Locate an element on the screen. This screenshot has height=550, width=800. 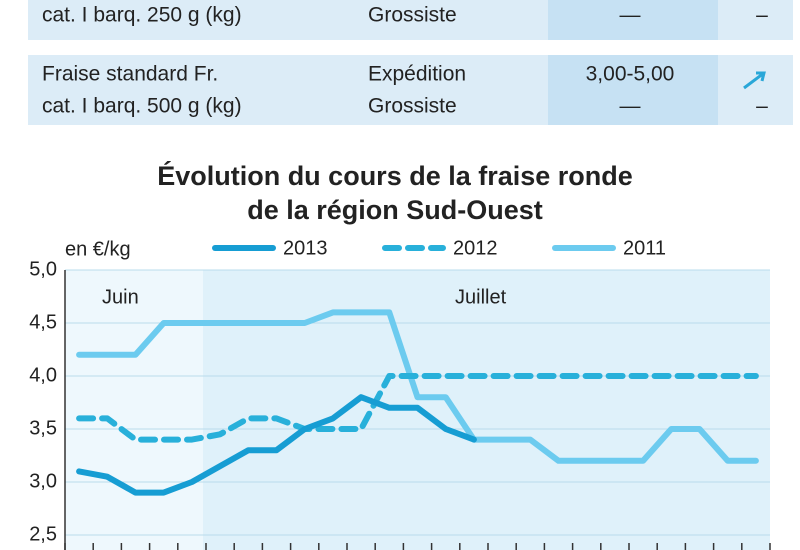
legend-label: 2013 is located at coordinates (305, 248).